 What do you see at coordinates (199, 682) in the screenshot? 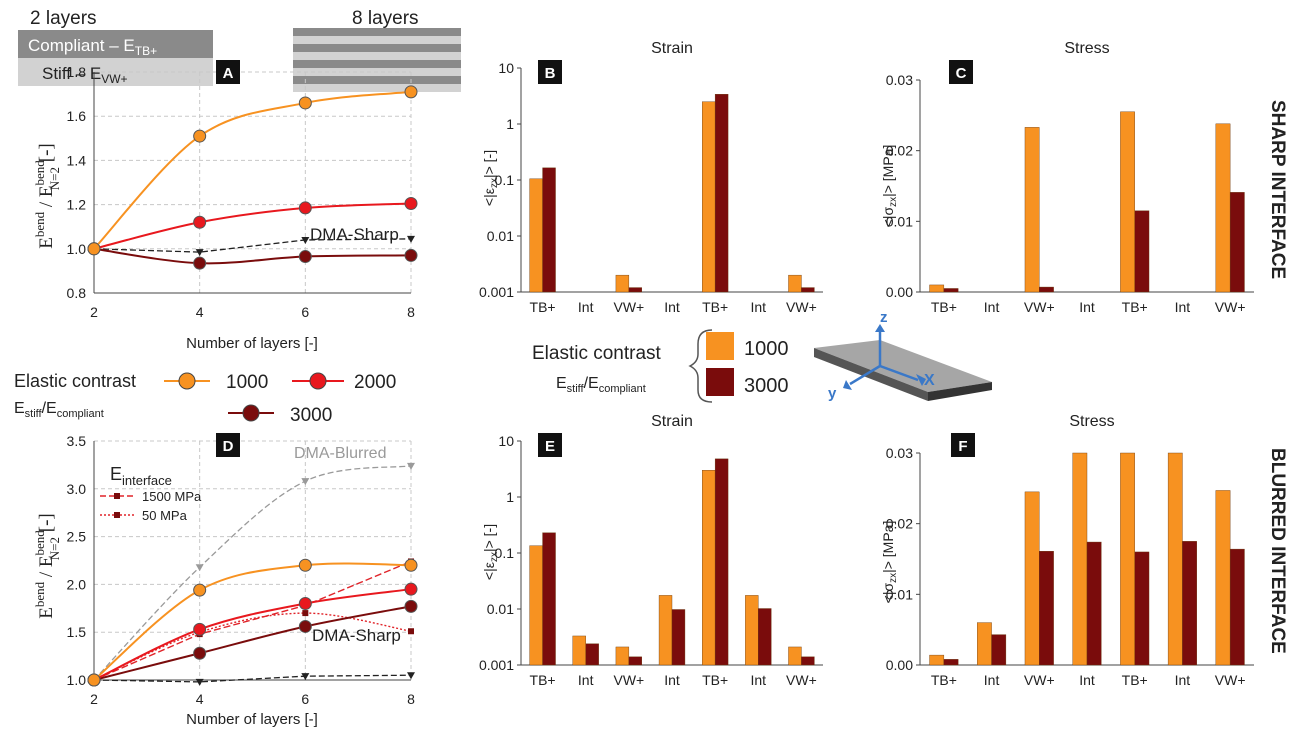
I see `panel-d-point-dma-sharp` at bounding box center [199, 682].